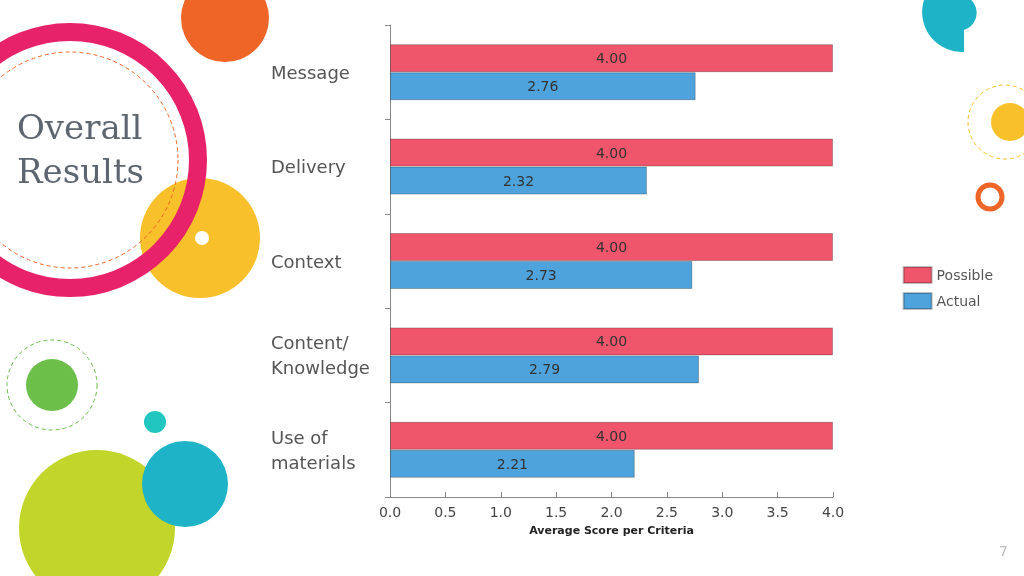 This screenshot has height=576, width=1024. I want to click on x-tick-label: 4.0, so click(833, 512).